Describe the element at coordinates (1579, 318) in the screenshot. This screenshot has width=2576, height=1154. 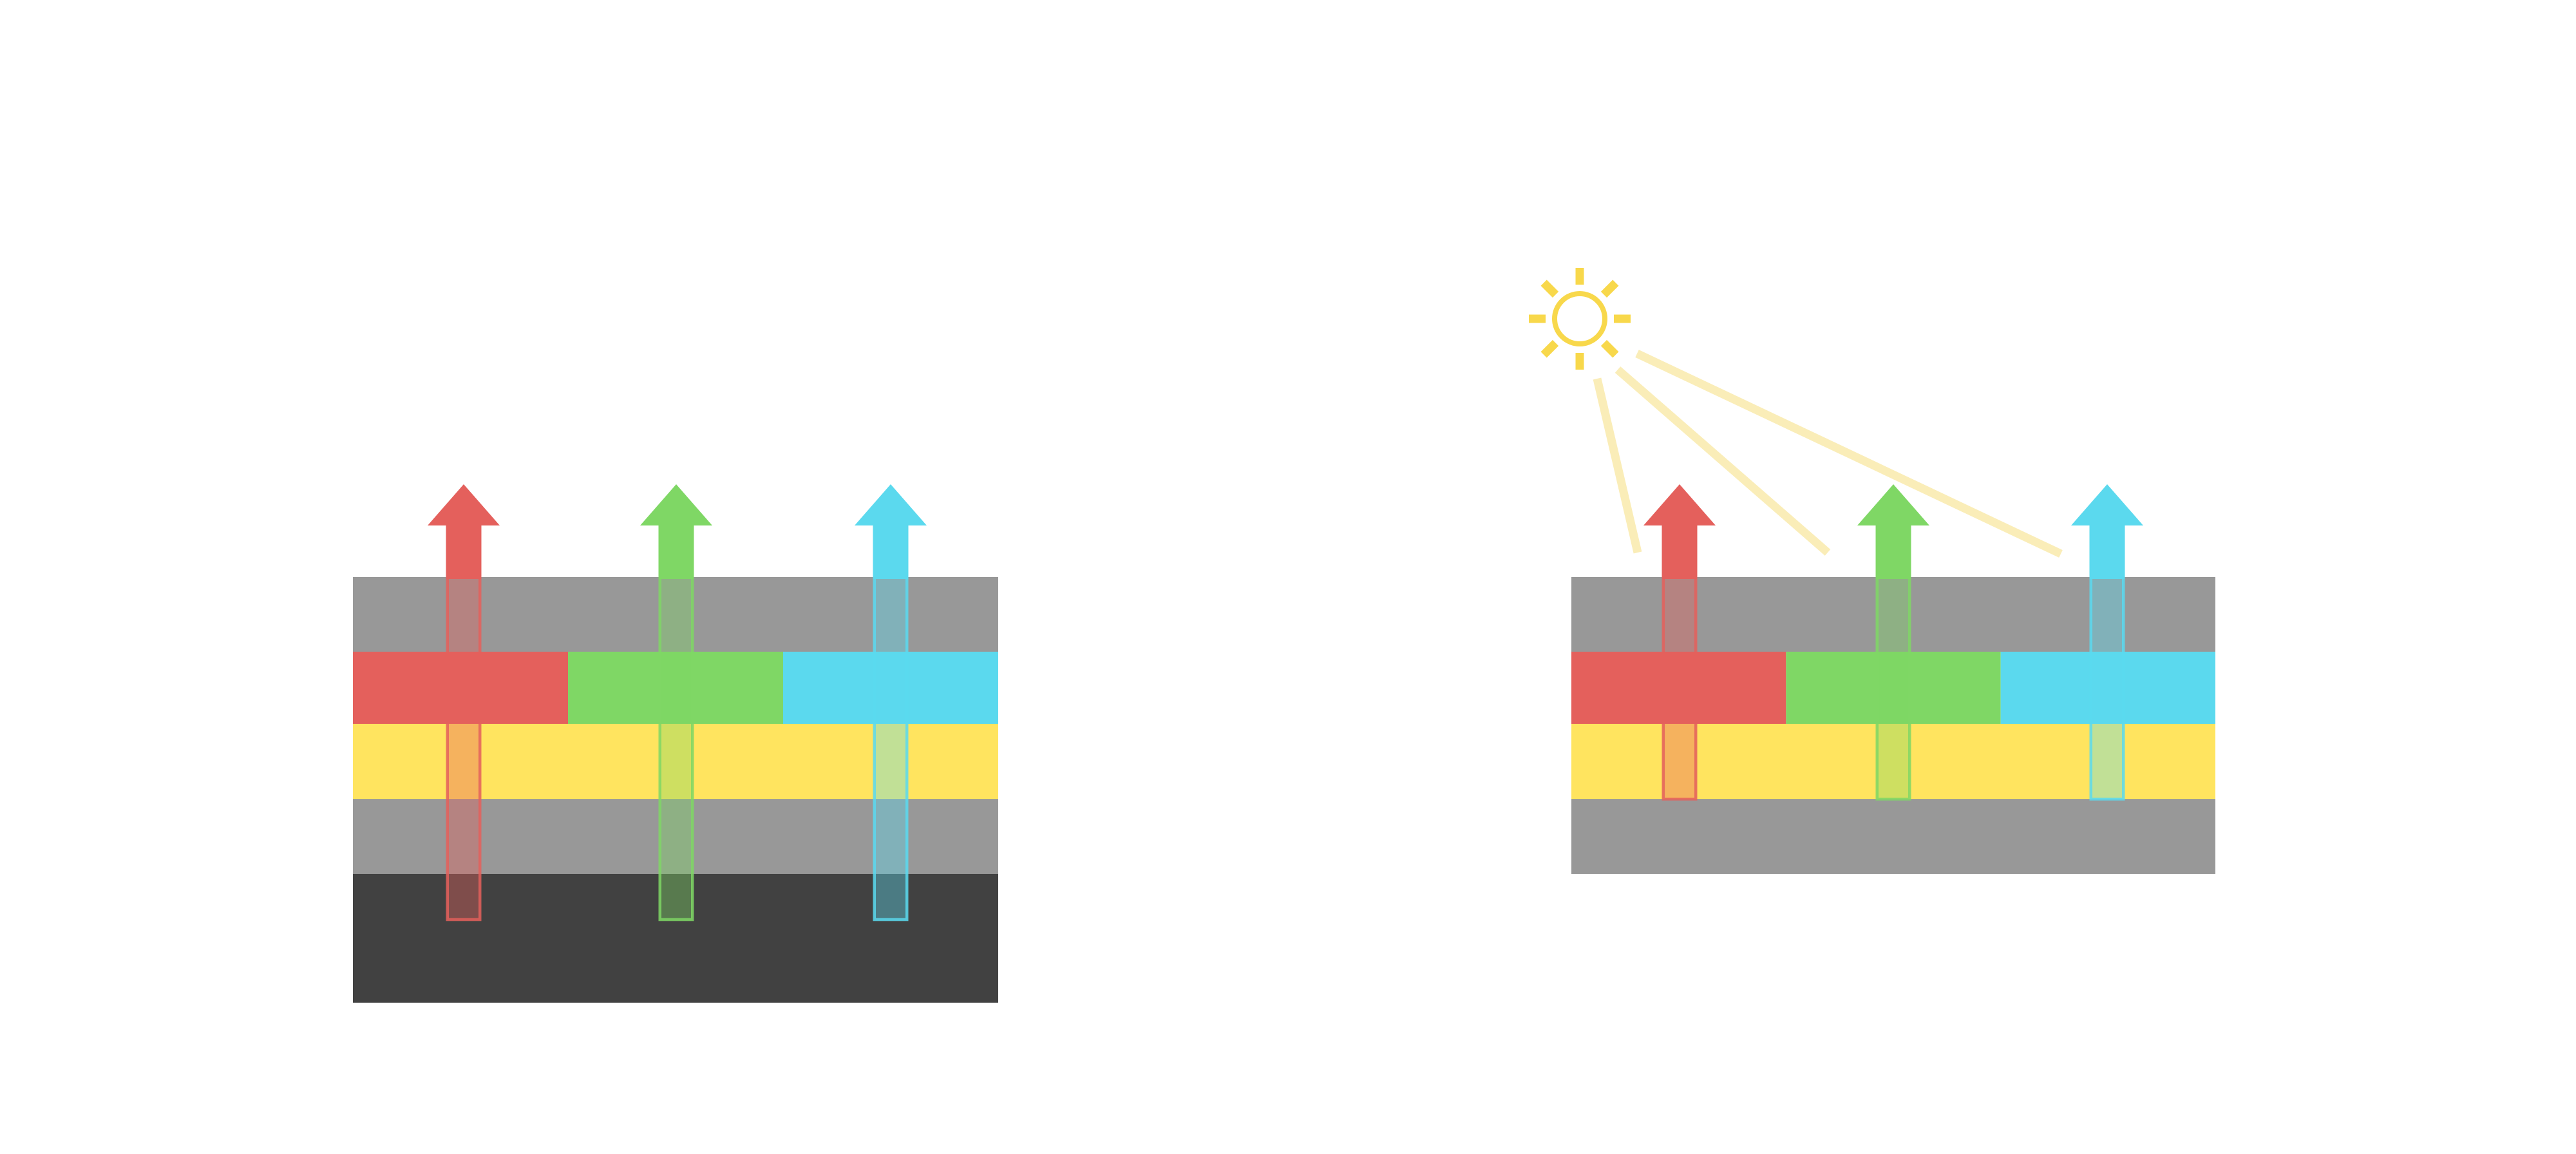
I see `sun-ring` at that location.